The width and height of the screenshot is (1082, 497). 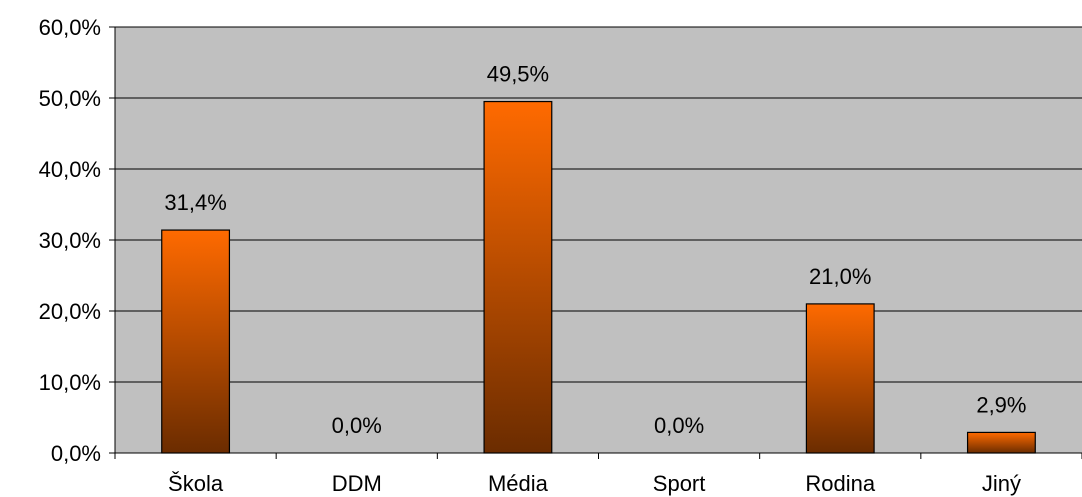 I want to click on y-tick-label: 0,0%, so click(x=76, y=453).